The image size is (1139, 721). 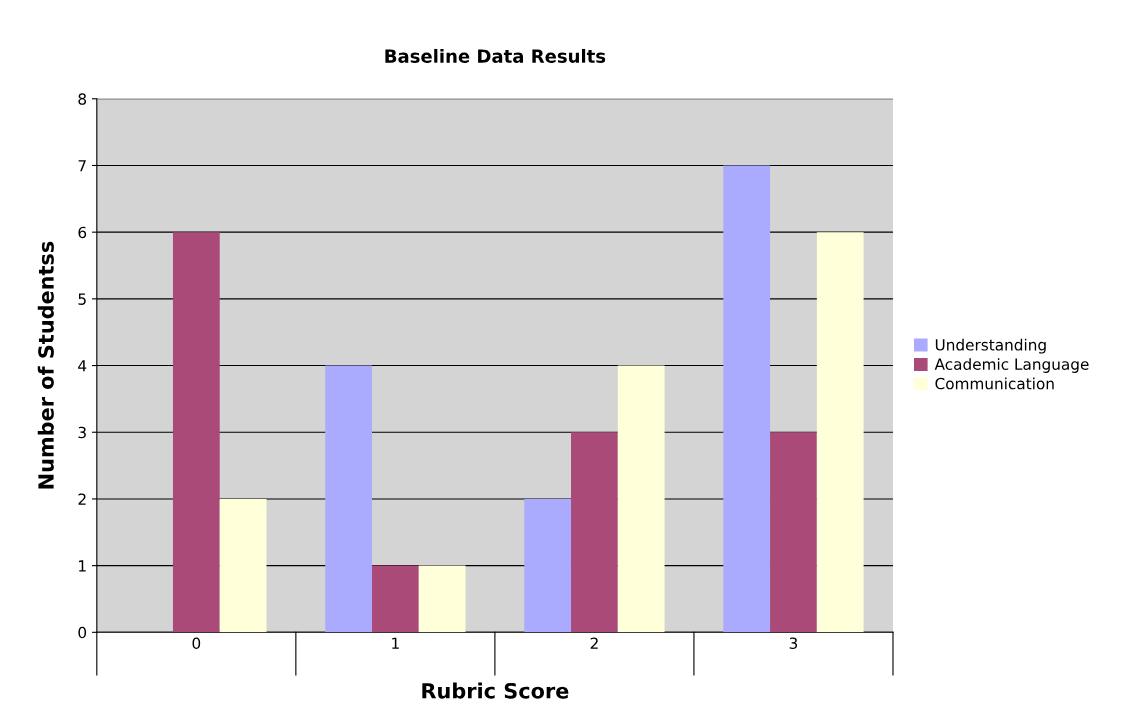 What do you see at coordinates (196, 643) in the screenshot?
I see `x-tick-label: 0` at bounding box center [196, 643].